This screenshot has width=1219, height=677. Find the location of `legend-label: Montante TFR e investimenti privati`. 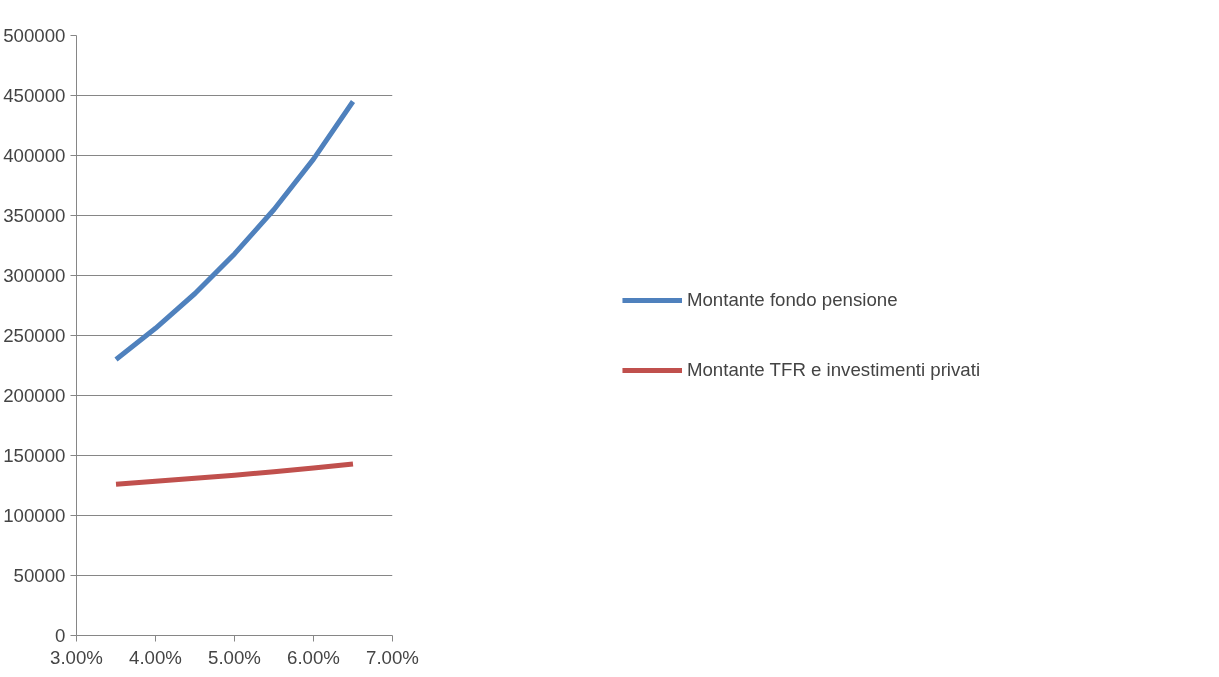

legend-label: Montante TFR e investimenti privati is located at coordinates (833, 370).